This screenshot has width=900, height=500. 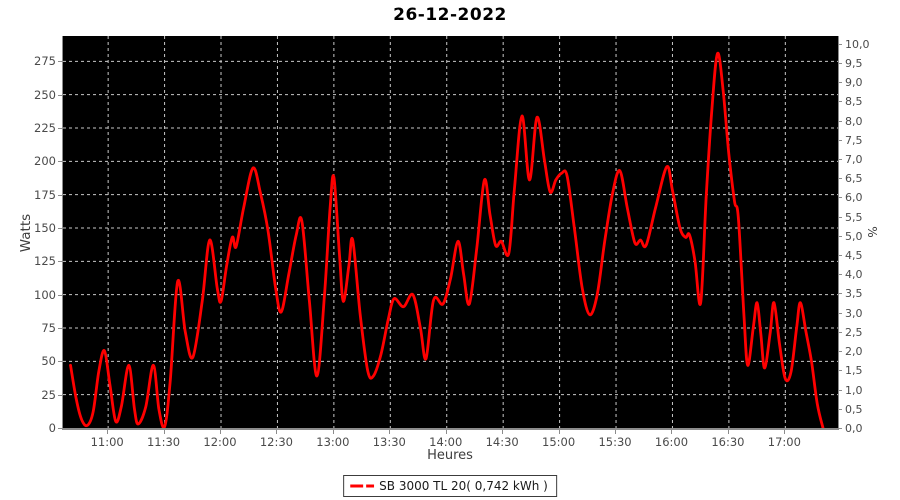 What do you see at coordinates (45, 161) in the screenshot?
I see `y-axis-left-tick-label: 200` at bounding box center [45, 161].